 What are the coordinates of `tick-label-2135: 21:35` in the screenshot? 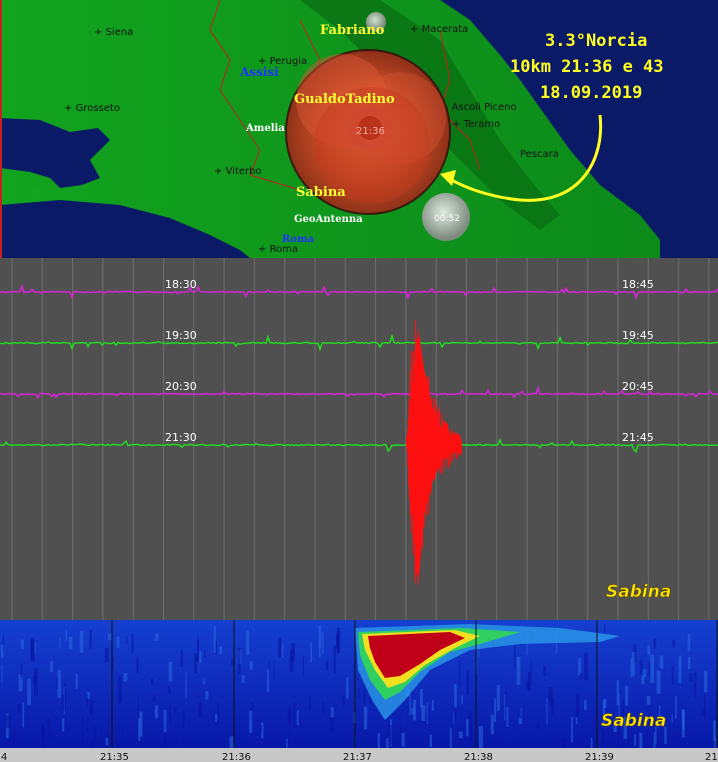 It's located at (114, 757).